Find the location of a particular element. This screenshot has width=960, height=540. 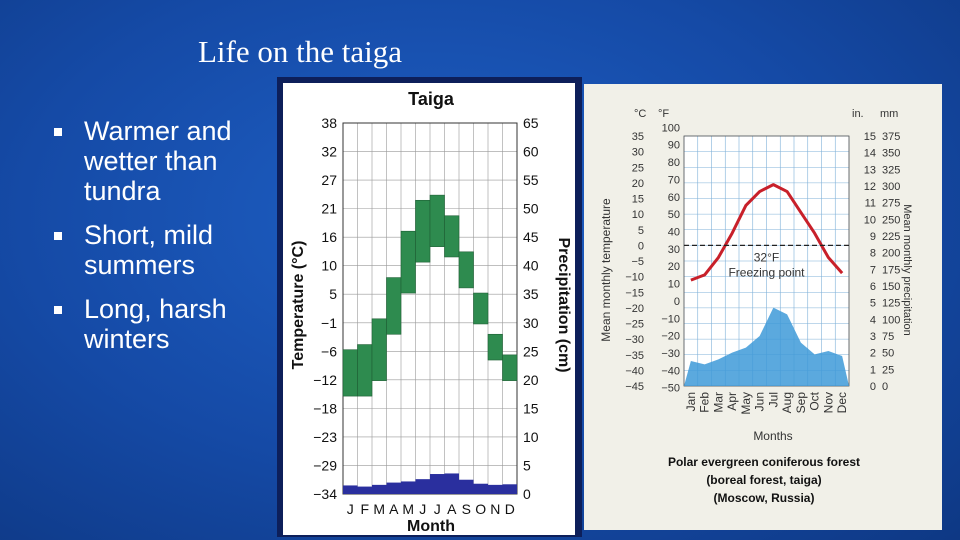

bullet-text: Short, mild summers is located at coordinates (149, 250).